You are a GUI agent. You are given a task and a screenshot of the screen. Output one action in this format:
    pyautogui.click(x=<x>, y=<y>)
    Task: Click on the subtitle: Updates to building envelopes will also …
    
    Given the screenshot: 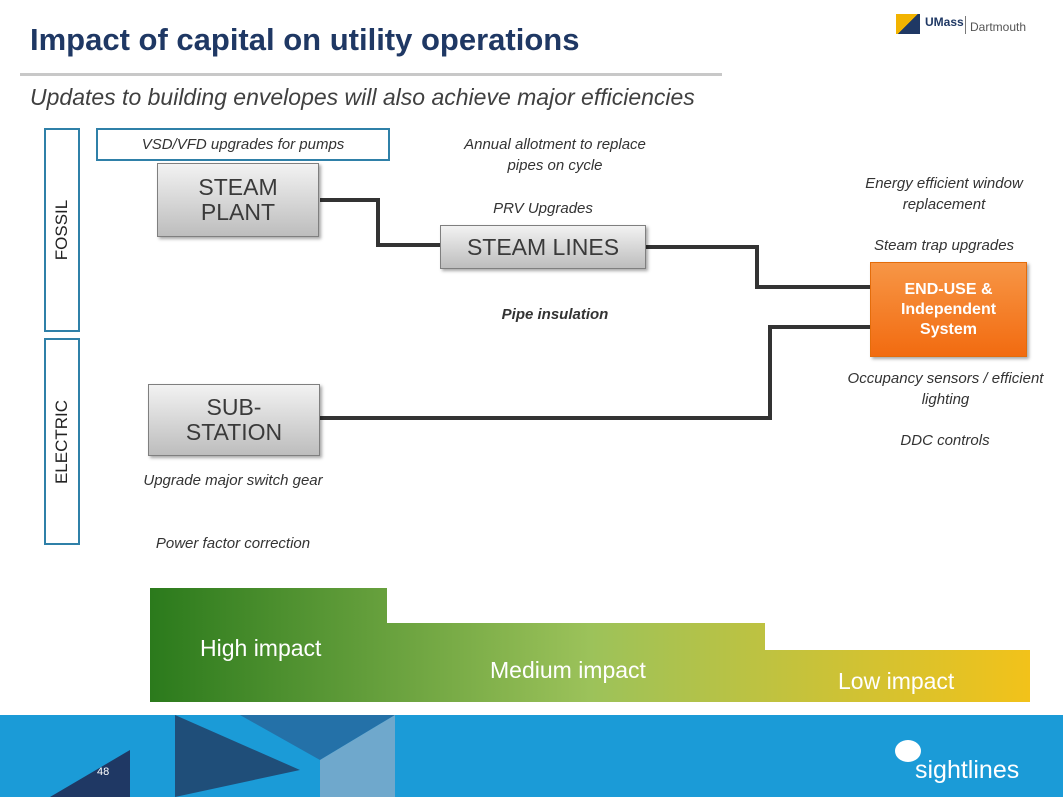 What is the action you would take?
    pyautogui.click(x=362, y=97)
    